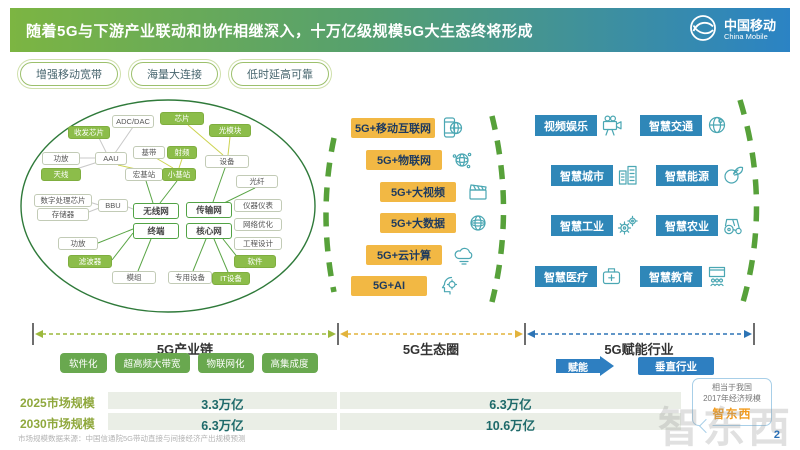 This screenshot has width=800, height=450. Describe the element at coordinates (478, 223) in the screenshot. I see `bigdata-globe-icon` at that location.